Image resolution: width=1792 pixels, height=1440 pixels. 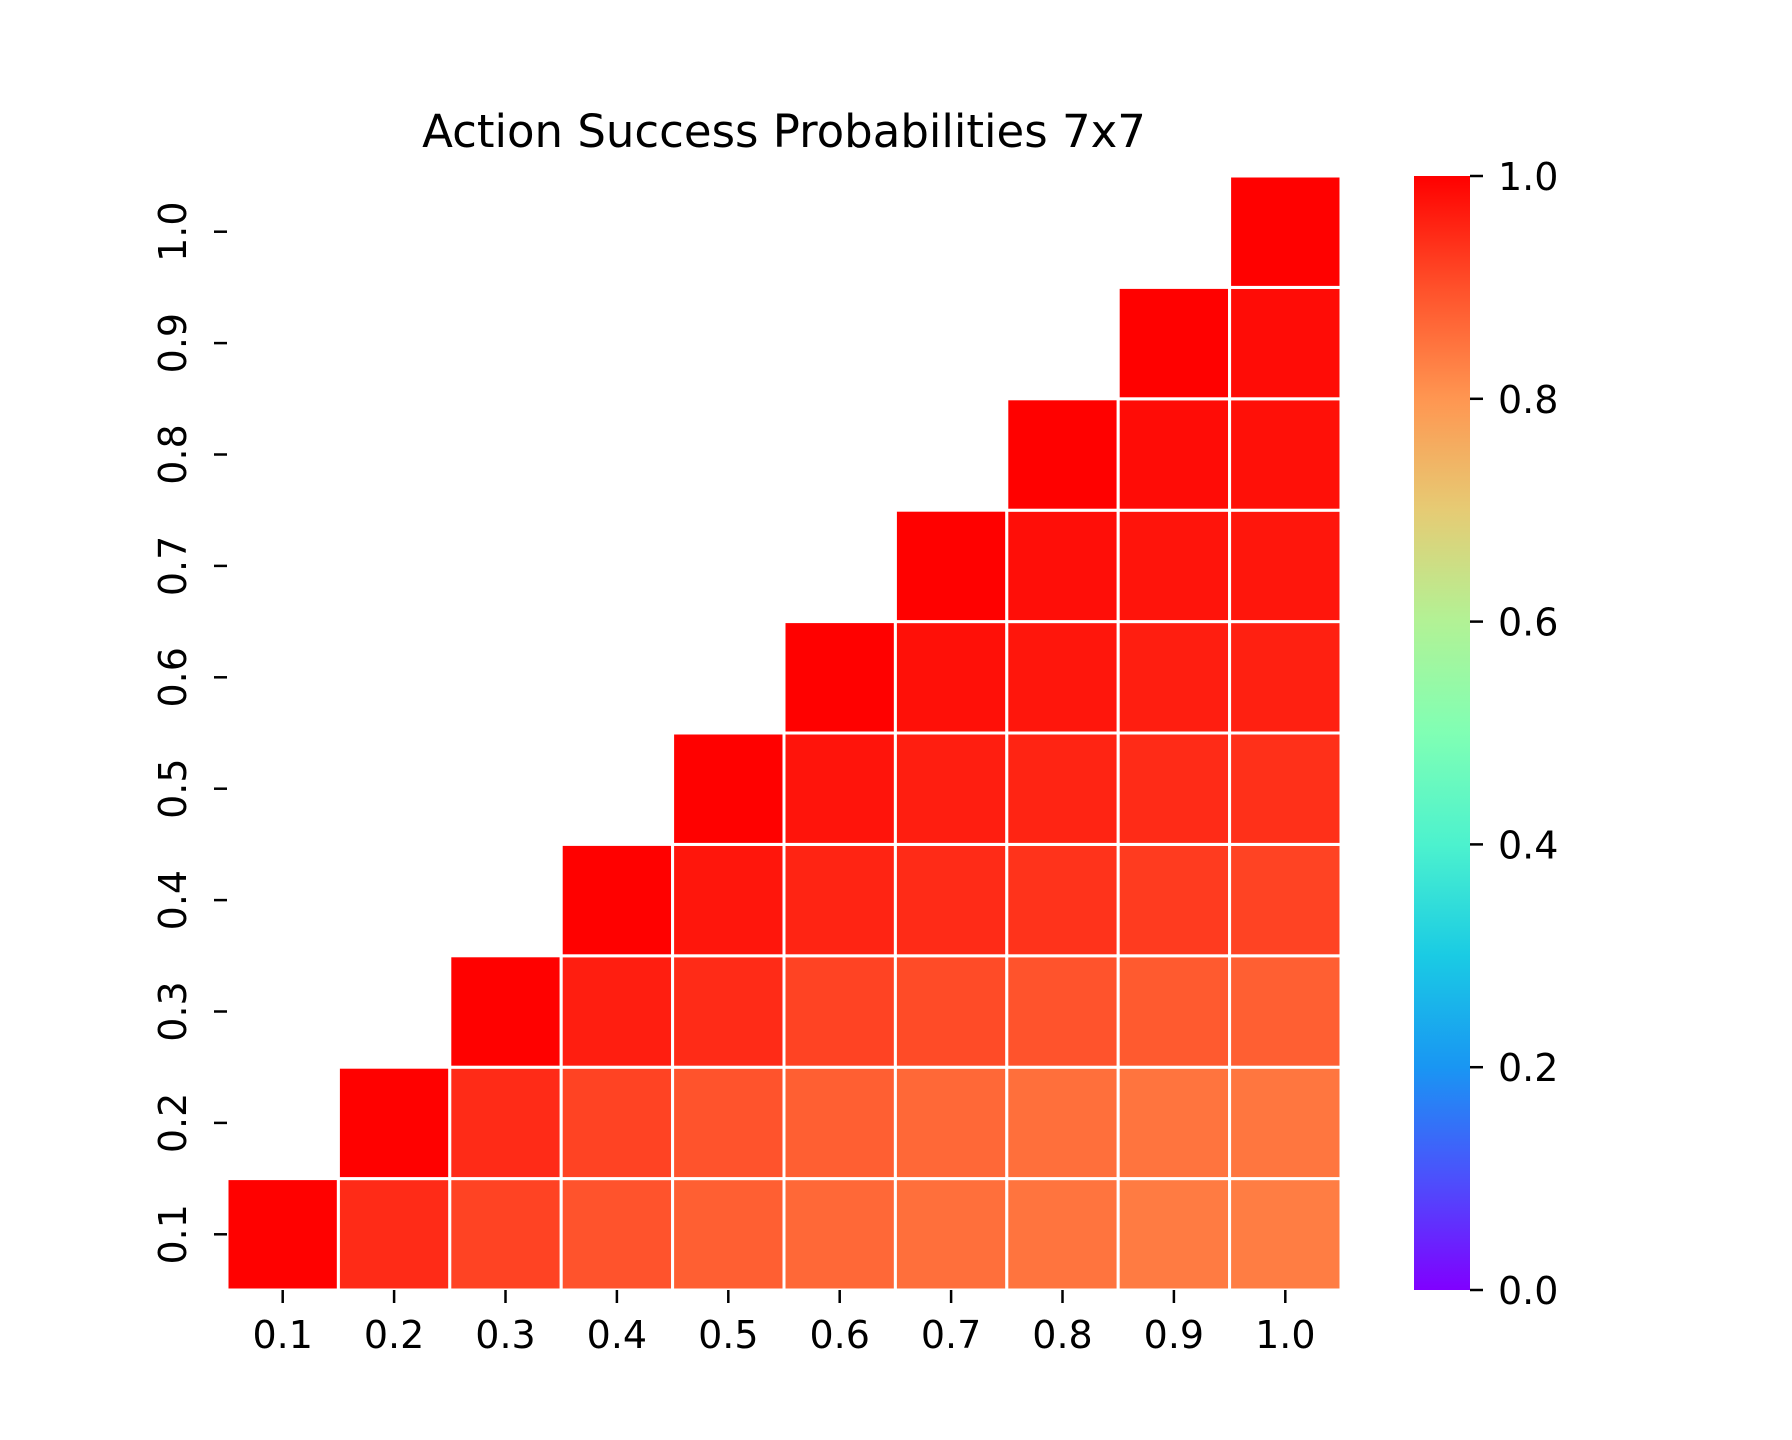 What do you see at coordinates (1528, 1068) in the screenshot?
I see `colorbar-tick-label: 0.2` at bounding box center [1528, 1068].